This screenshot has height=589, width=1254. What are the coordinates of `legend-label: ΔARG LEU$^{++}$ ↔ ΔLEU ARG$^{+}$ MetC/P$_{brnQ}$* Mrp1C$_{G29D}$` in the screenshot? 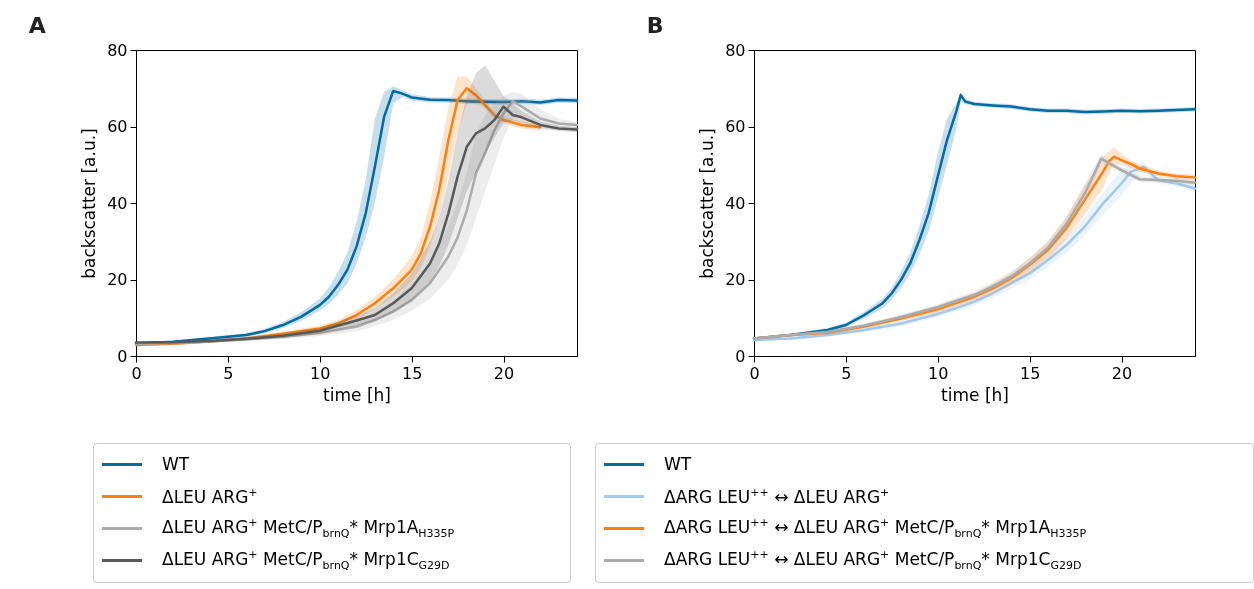 It's located at (873, 560).